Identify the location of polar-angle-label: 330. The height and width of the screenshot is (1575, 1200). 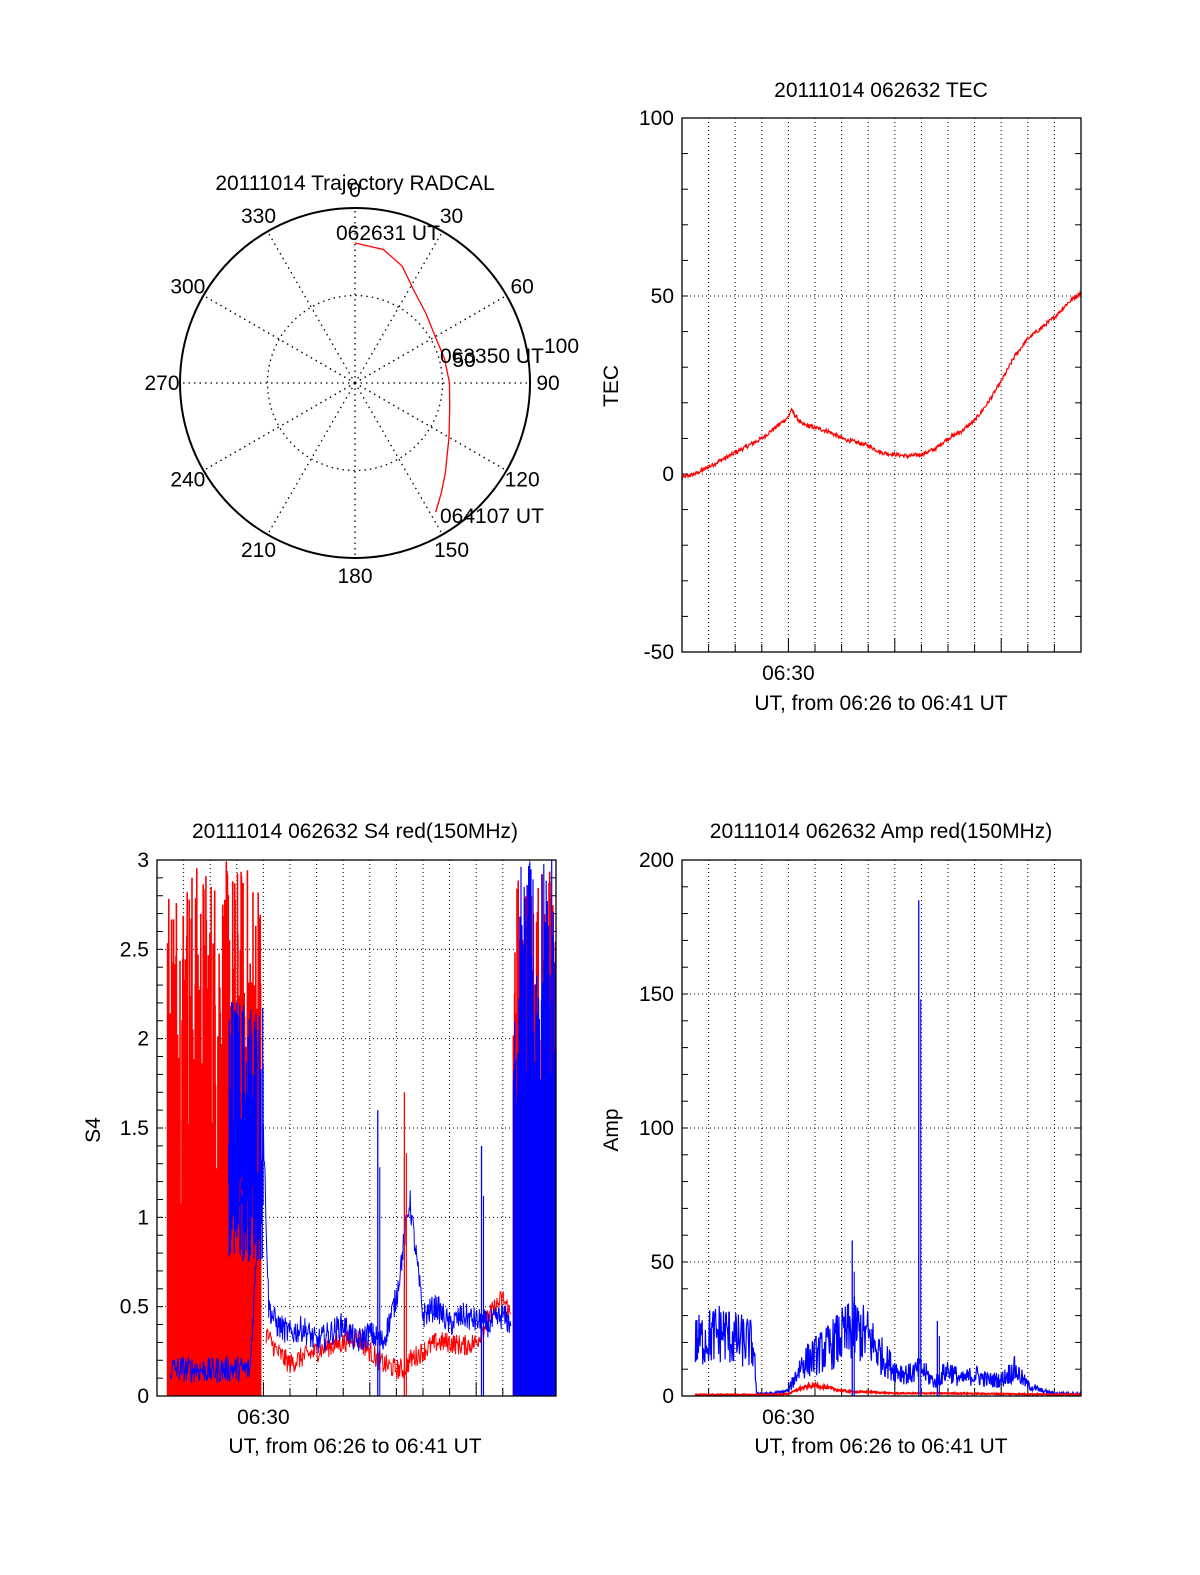
(258, 216).